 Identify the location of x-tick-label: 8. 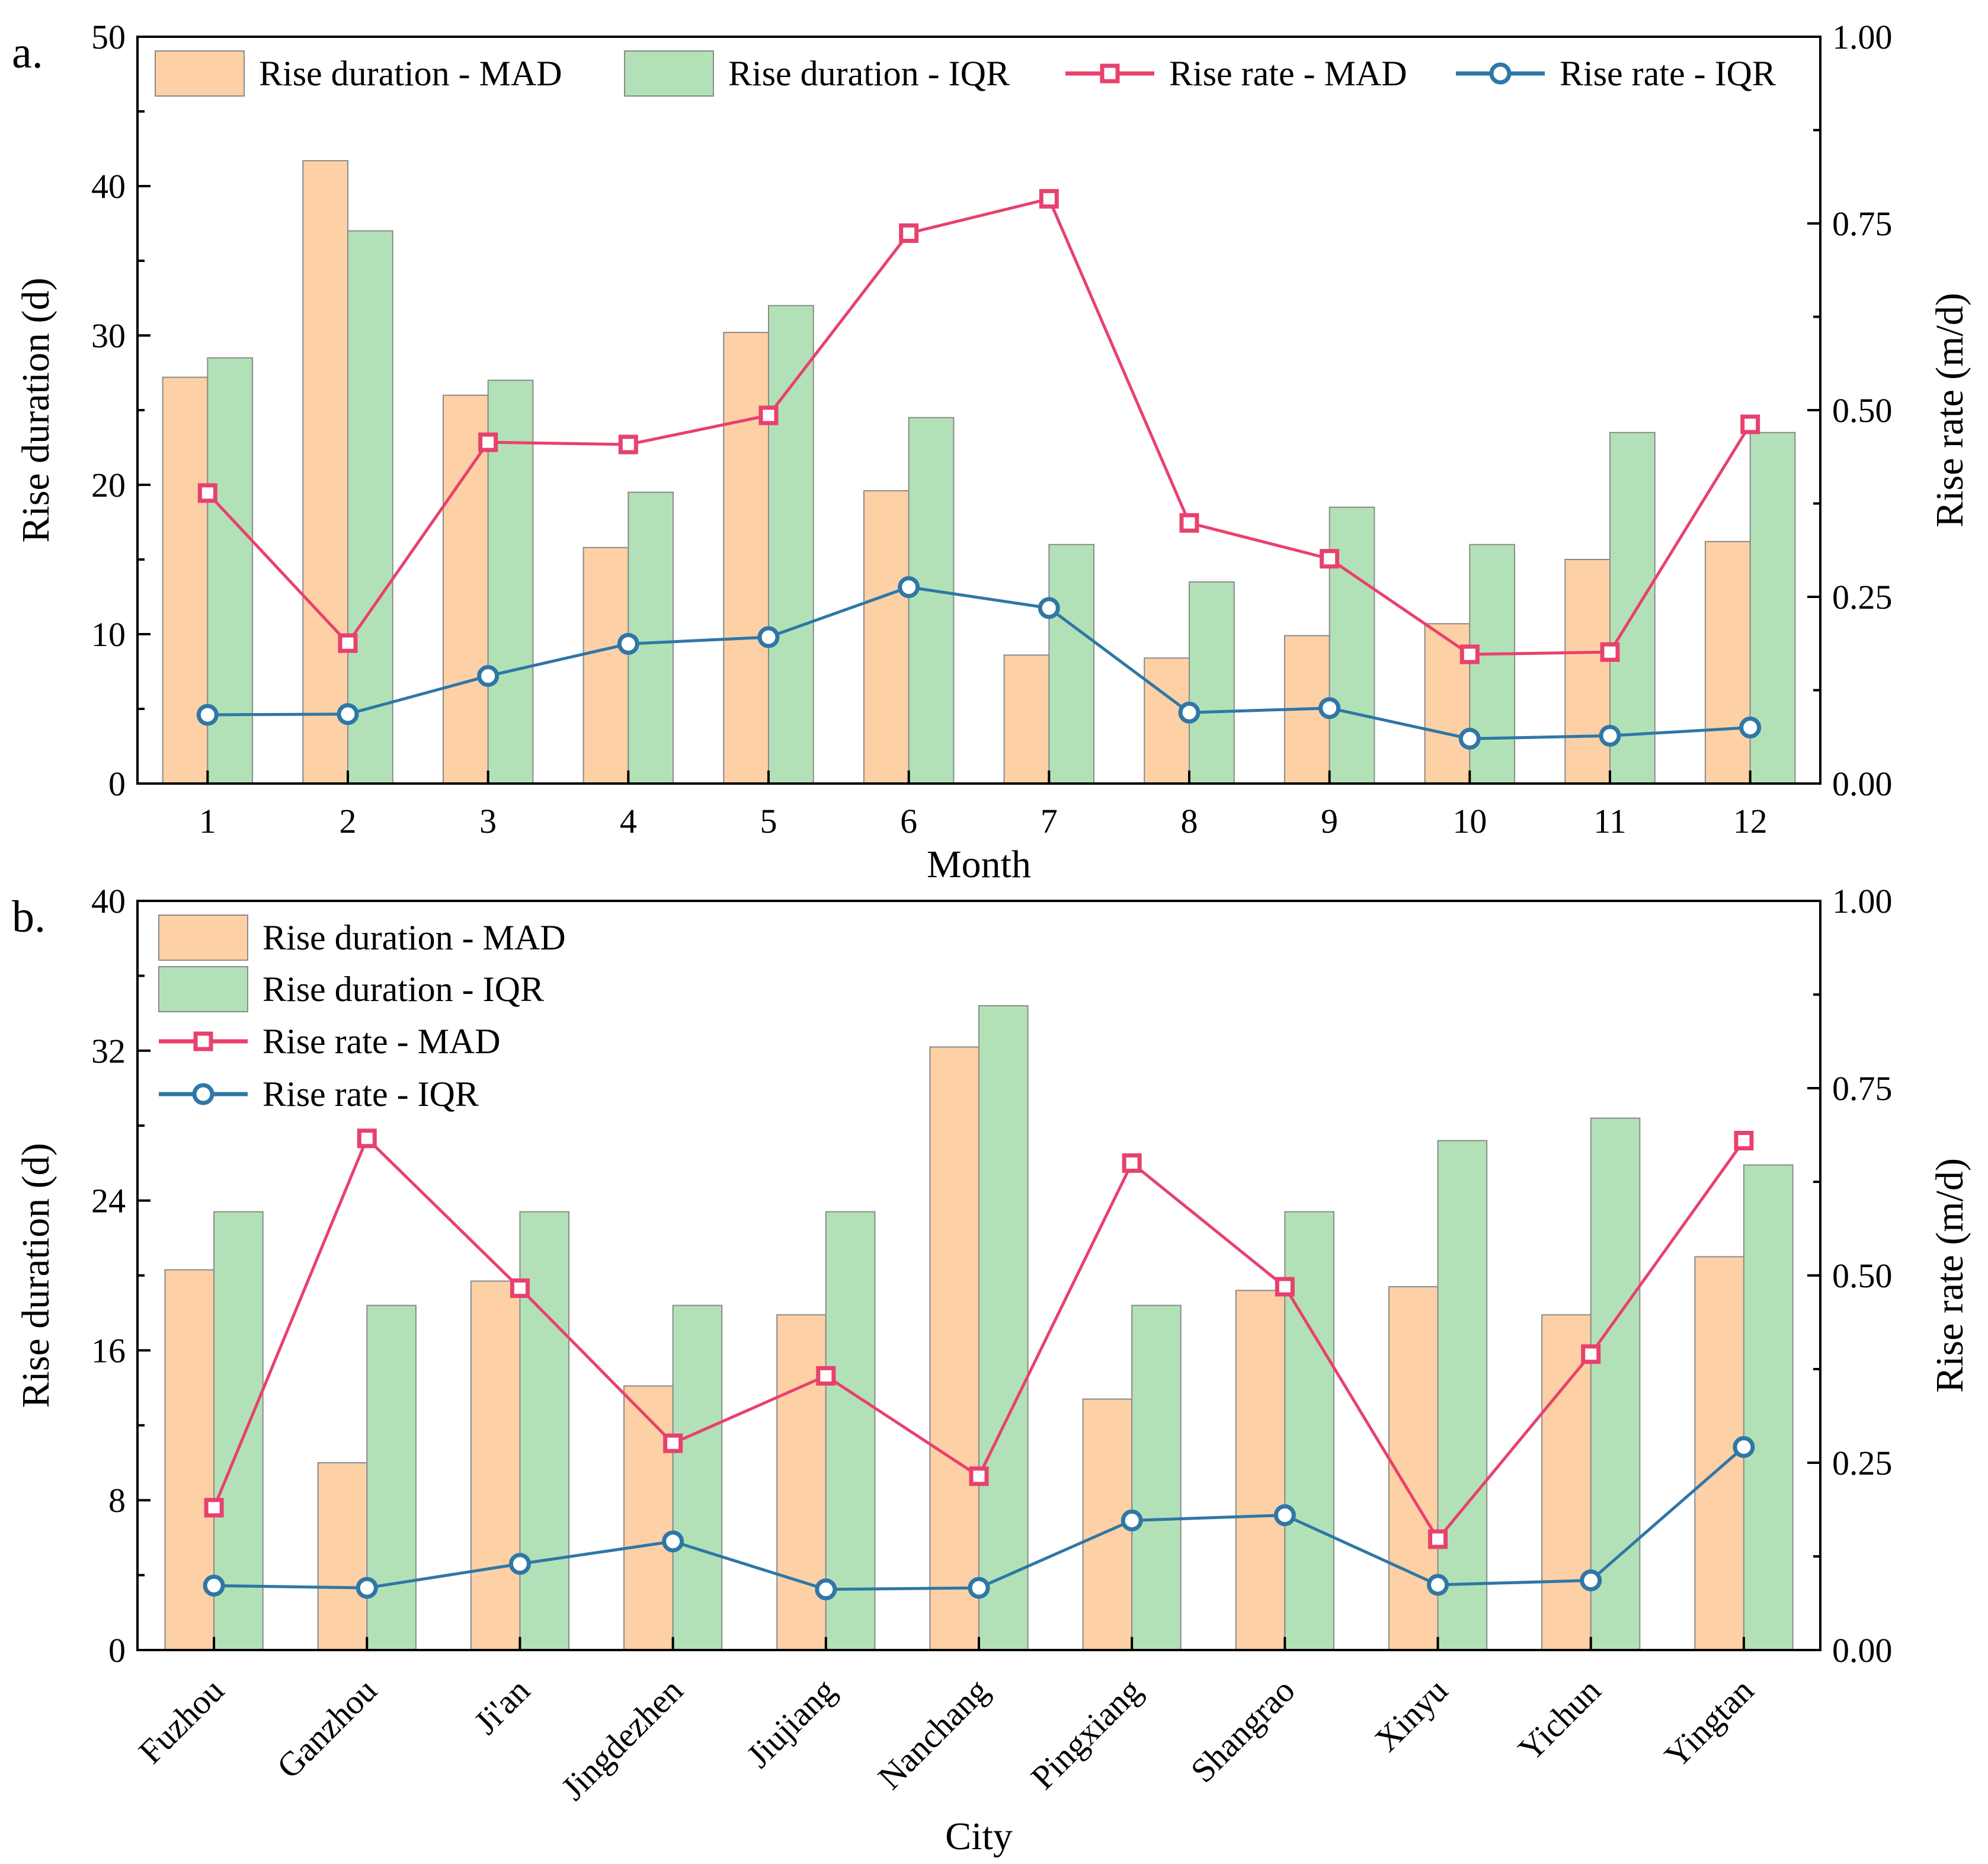
(1189, 821).